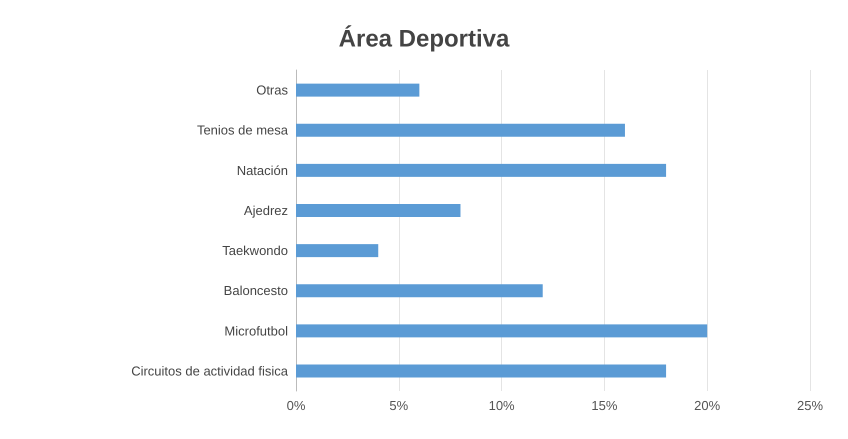 The width and height of the screenshot is (848, 439). I want to click on y-tick-label: Circuitos de actividad fisica, so click(210, 370).